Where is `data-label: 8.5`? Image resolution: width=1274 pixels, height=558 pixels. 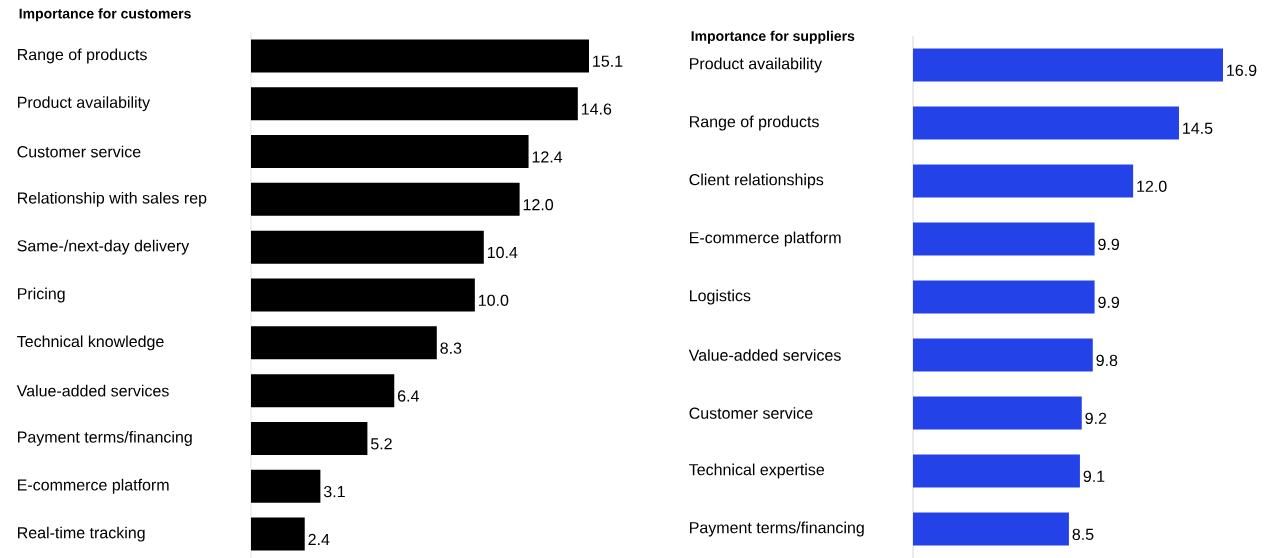
data-label: 8.5 is located at coordinates (1083, 534).